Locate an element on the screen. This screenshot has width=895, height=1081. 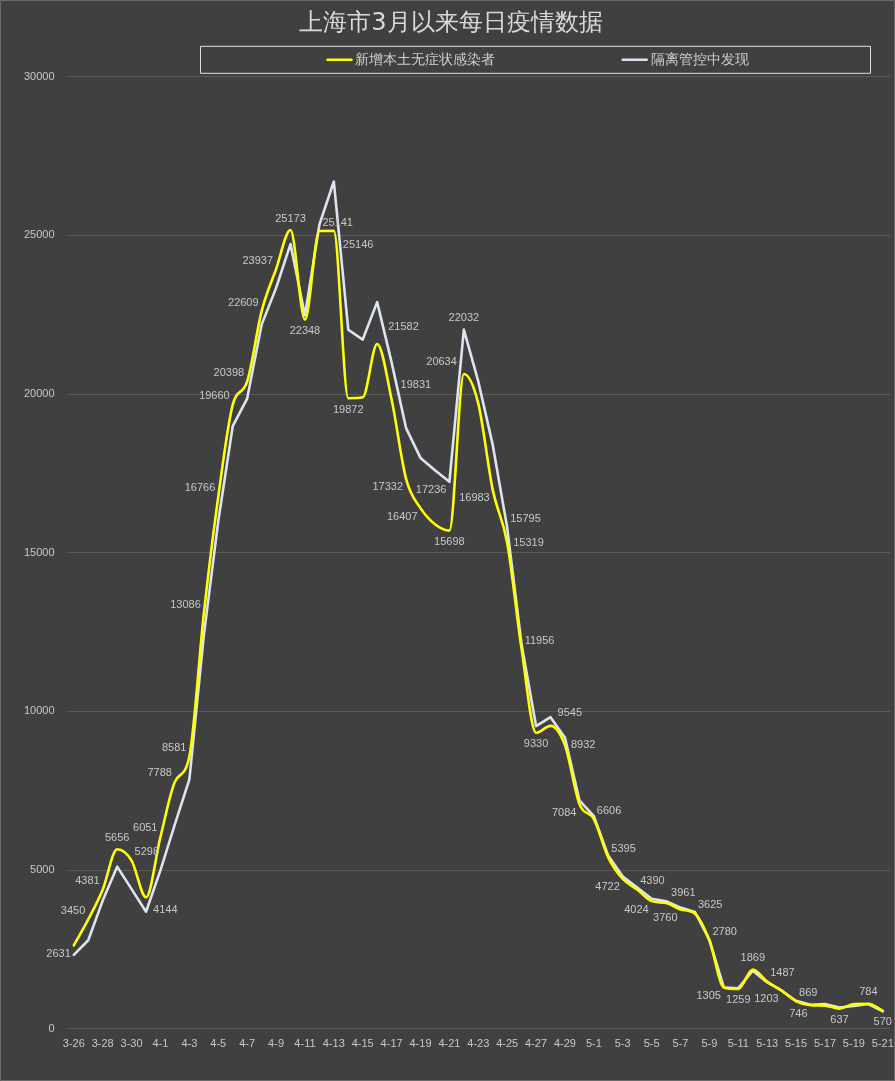
data-label: 1259 is located at coordinates (738, 999).